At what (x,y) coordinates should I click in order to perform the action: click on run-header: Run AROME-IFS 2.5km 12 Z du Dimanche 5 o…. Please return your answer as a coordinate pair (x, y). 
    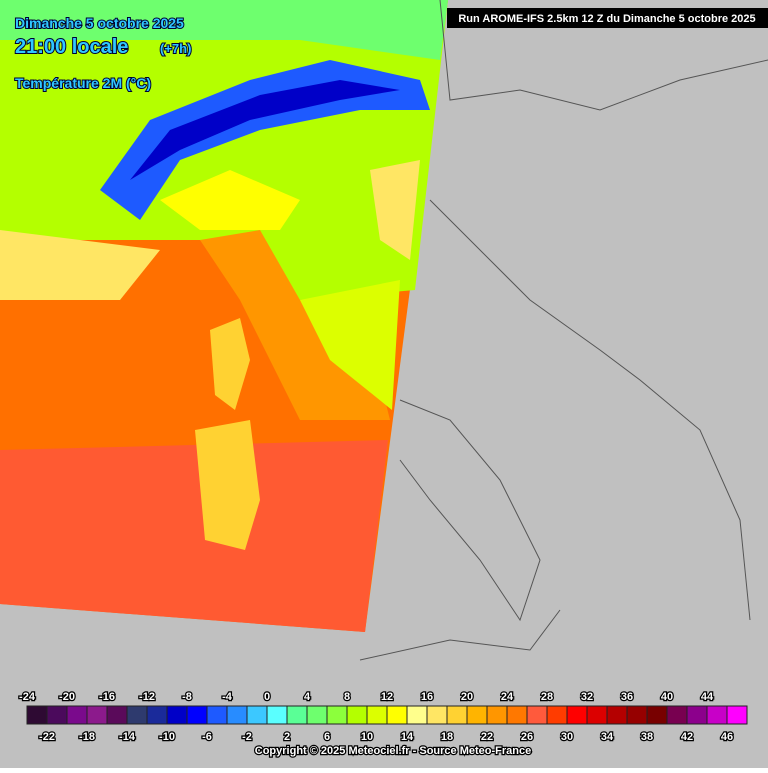
    Looking at the image, I should click on (606, 19).